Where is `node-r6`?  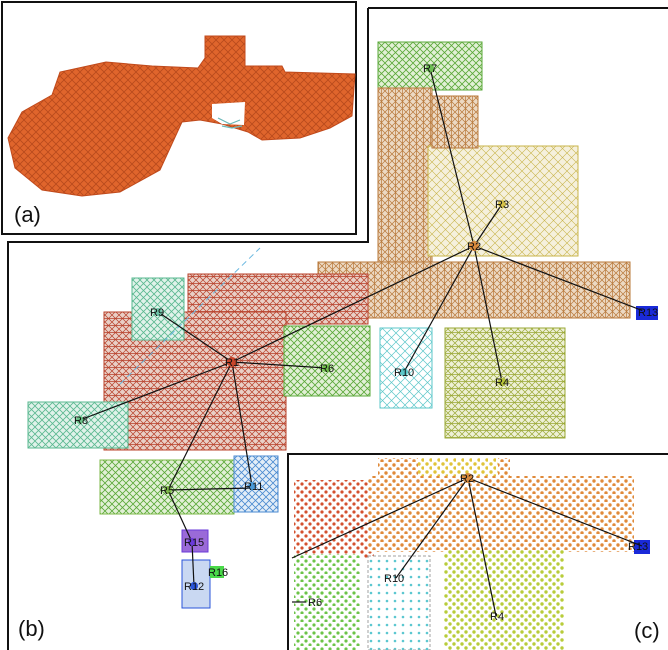 node-r6 is located at coordinates (326, 368).